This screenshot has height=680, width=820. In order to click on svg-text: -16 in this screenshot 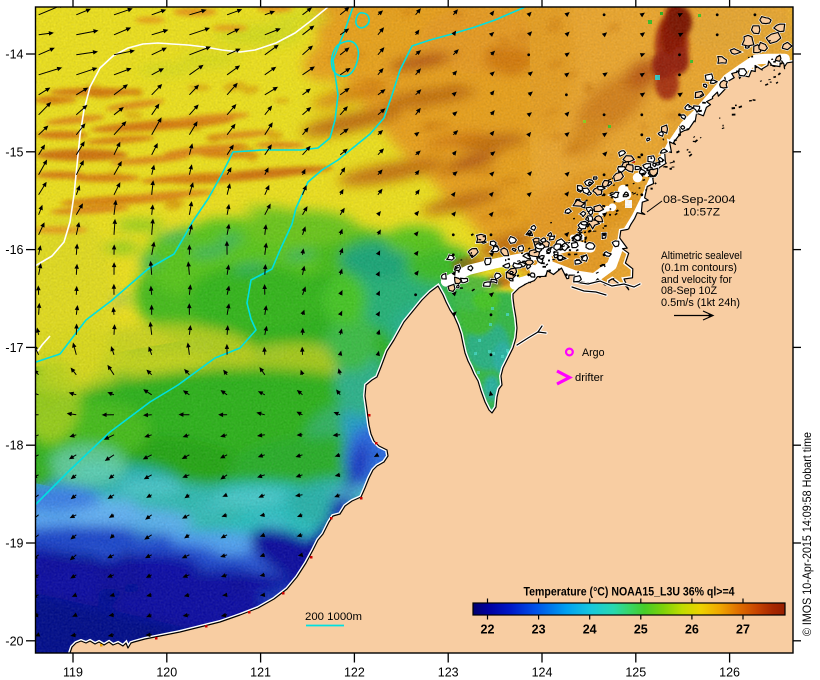, I will do `click(14, 250)`.